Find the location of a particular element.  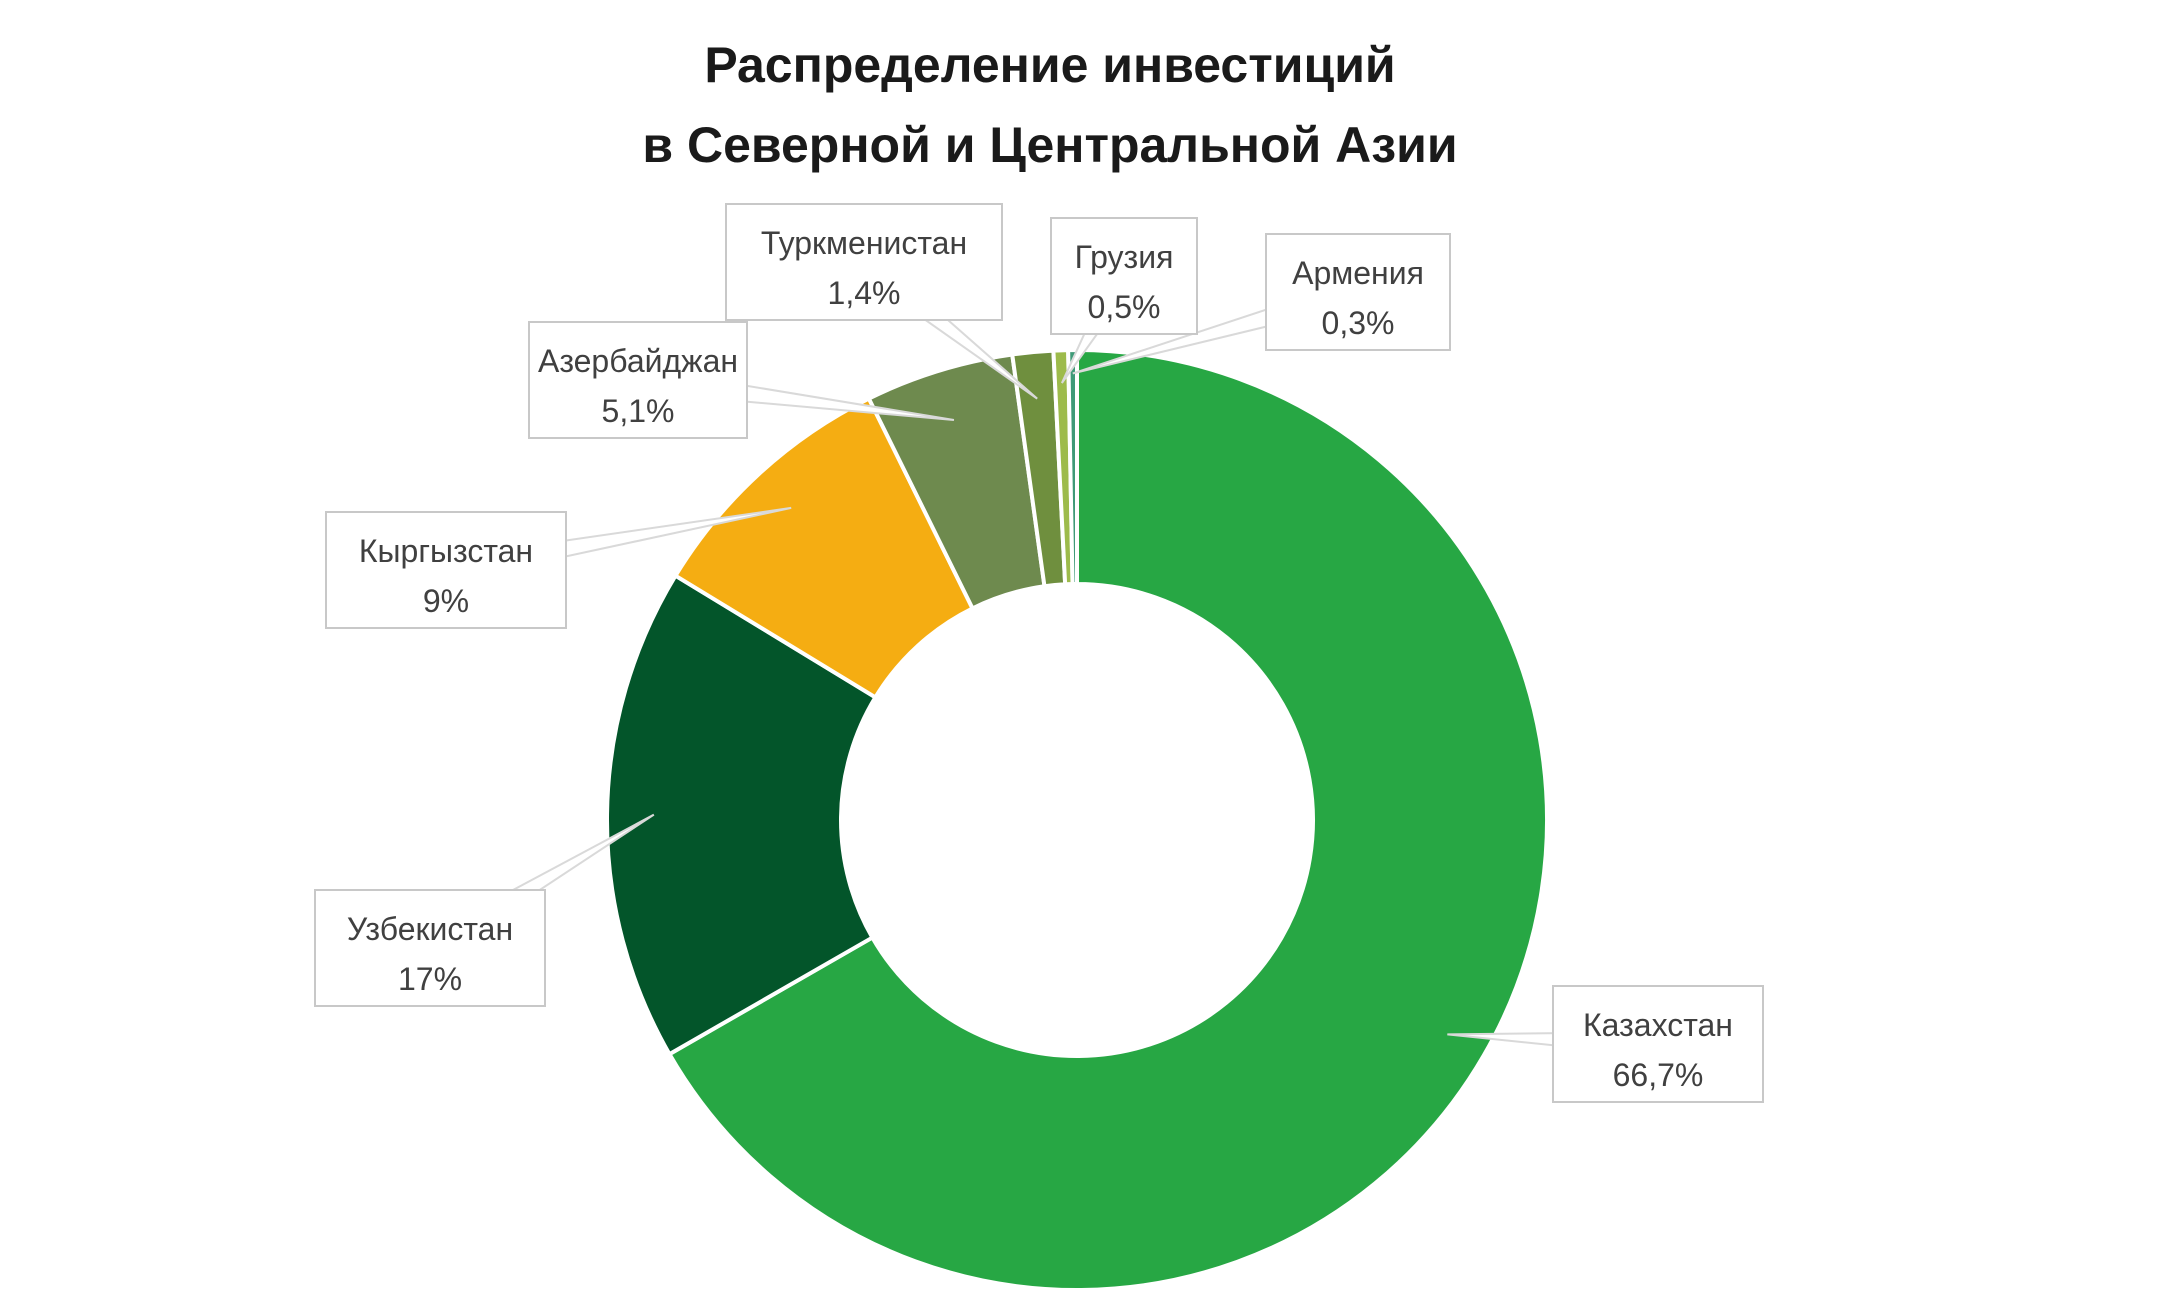

data-label-name: Казахстан is located at coordinates (1658, 1025).